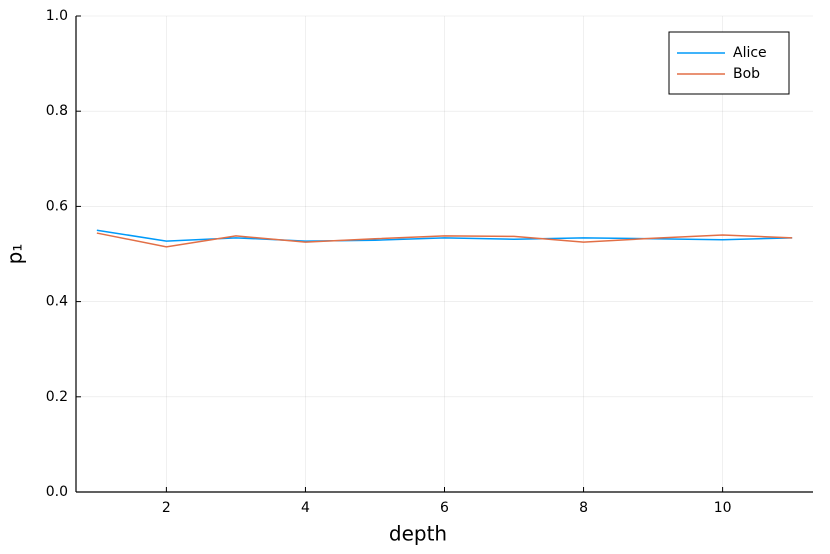 Image resolution: width=830 pixels, height=554 pixels. Describe the element at coordinates (444, 508) in the screenshot. I see `x-tick-label: 6` at that location.